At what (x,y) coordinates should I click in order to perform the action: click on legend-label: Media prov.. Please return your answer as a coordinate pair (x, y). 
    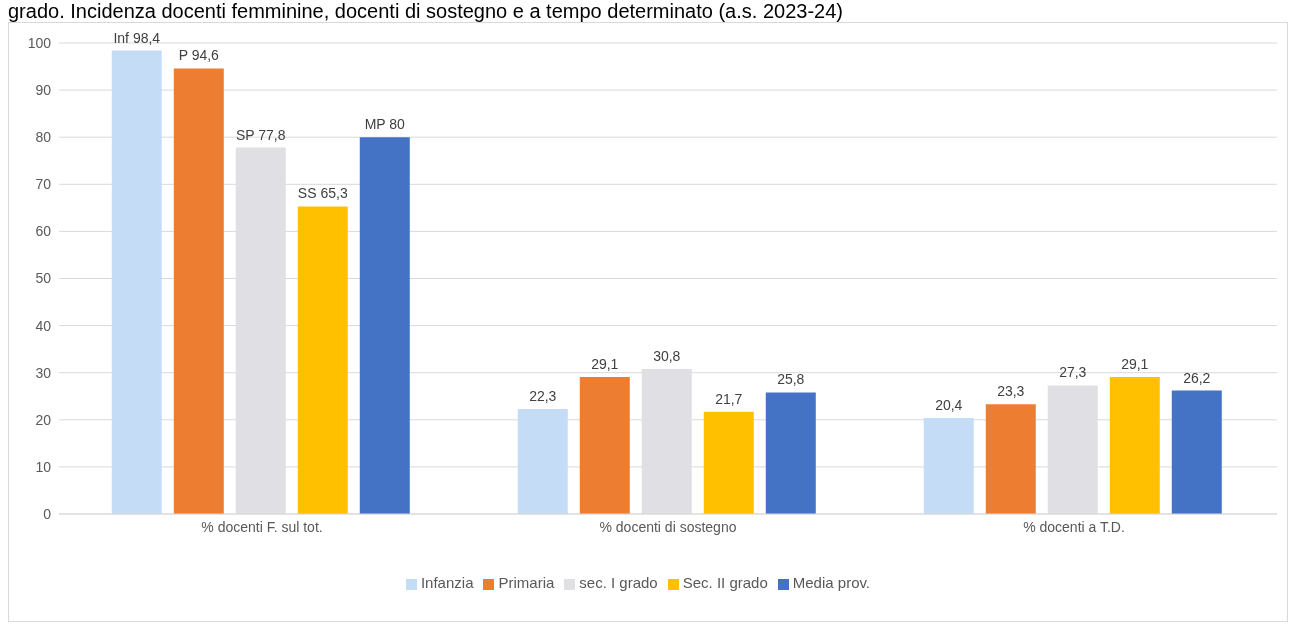
    Looking at the image, I should click on (831, 582).